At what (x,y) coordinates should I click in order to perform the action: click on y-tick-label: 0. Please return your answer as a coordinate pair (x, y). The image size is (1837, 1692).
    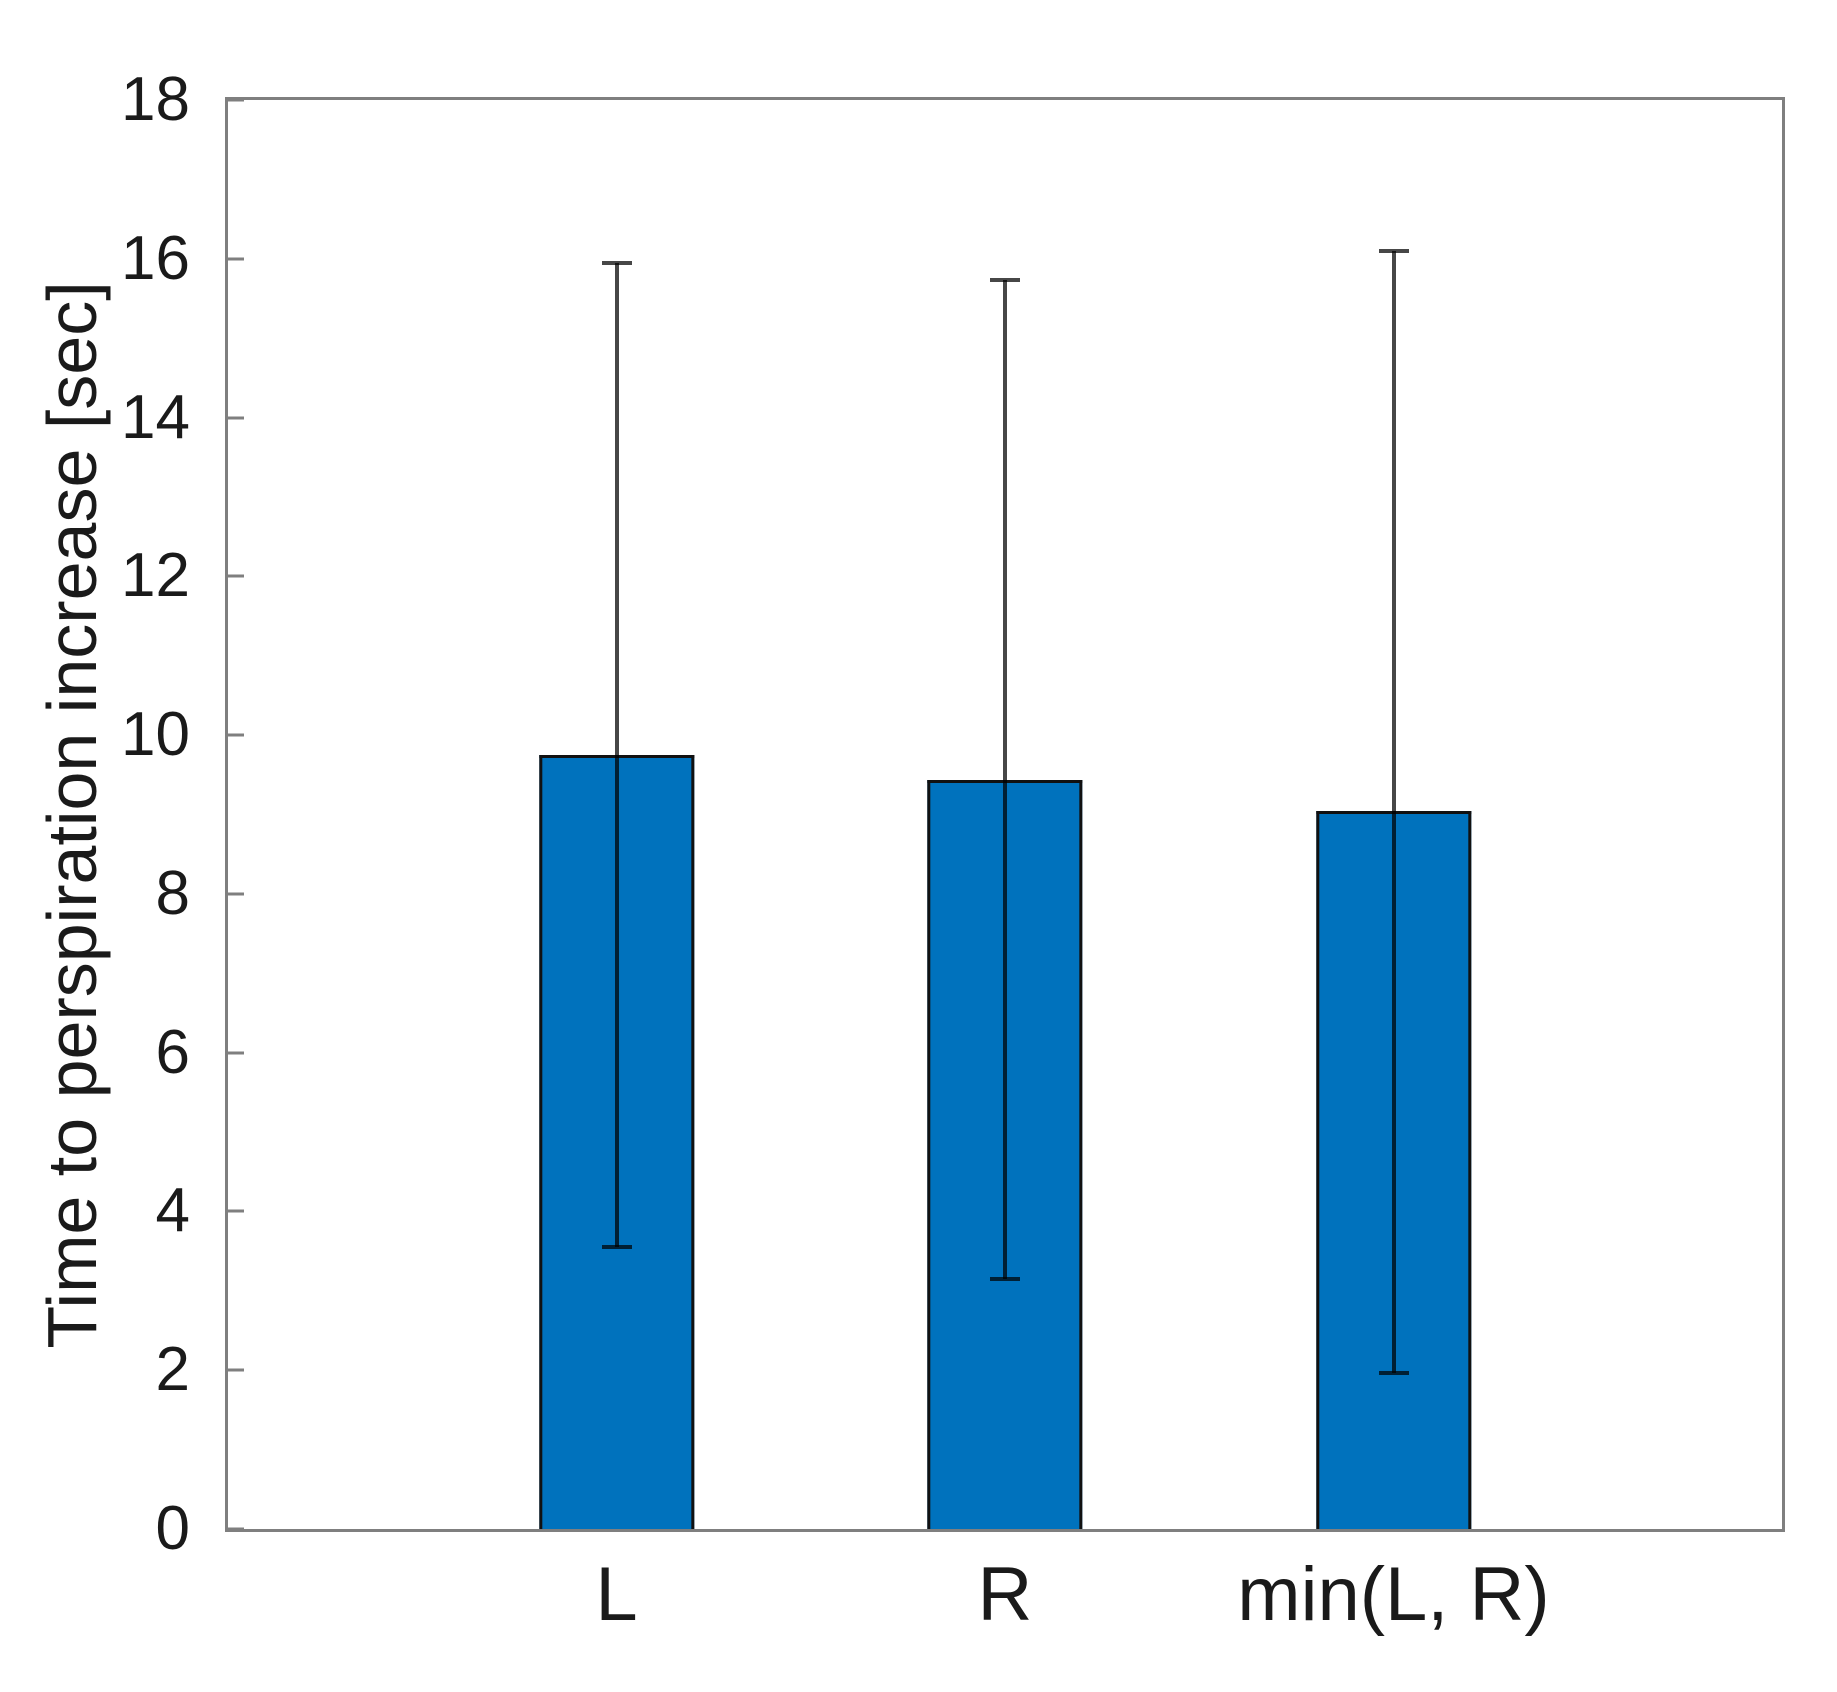
    Looking at the image, I should click on (172, 1528).